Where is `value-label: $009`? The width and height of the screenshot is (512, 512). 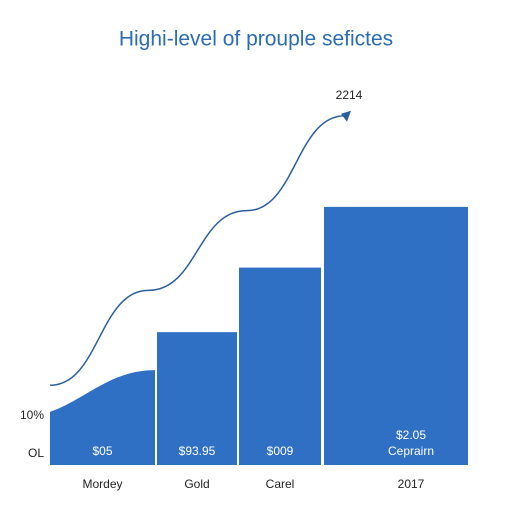 value-label: $009 is located at coordinates (280, 451).